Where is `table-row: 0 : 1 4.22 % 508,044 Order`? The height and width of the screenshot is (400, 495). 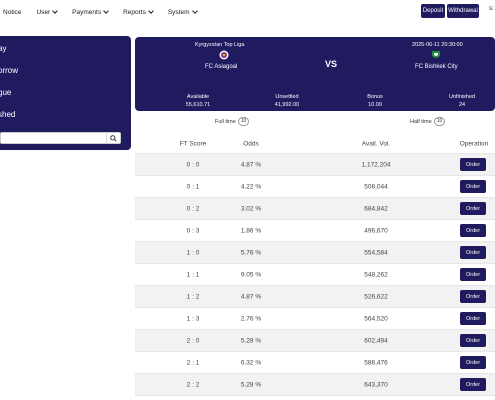 table-row: 0 : 1 4.22 % 508,044 Order is located at coordinates (315, 187).